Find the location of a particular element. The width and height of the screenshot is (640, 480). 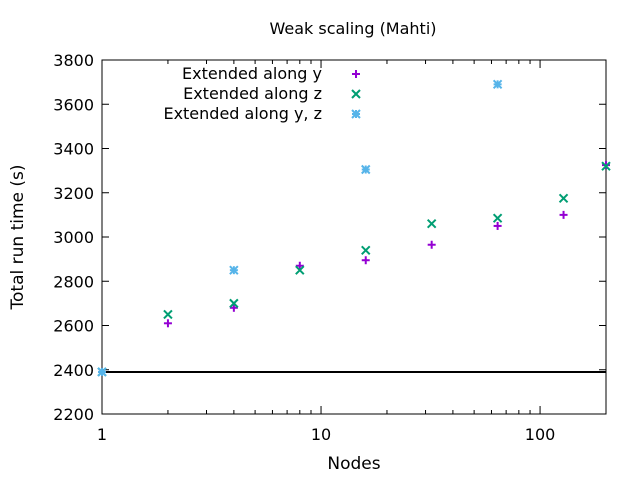

x-tick-label: 1 is located at coordinates (102, 434).